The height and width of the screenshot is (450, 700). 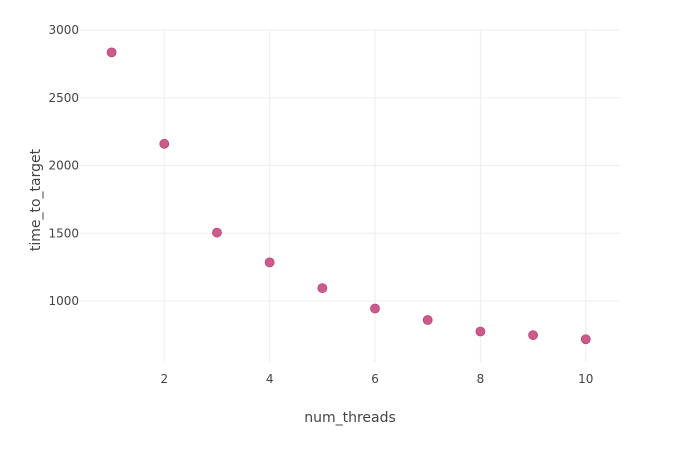 I want to click on x-tick-label: 4, so click(x=270, y=379).